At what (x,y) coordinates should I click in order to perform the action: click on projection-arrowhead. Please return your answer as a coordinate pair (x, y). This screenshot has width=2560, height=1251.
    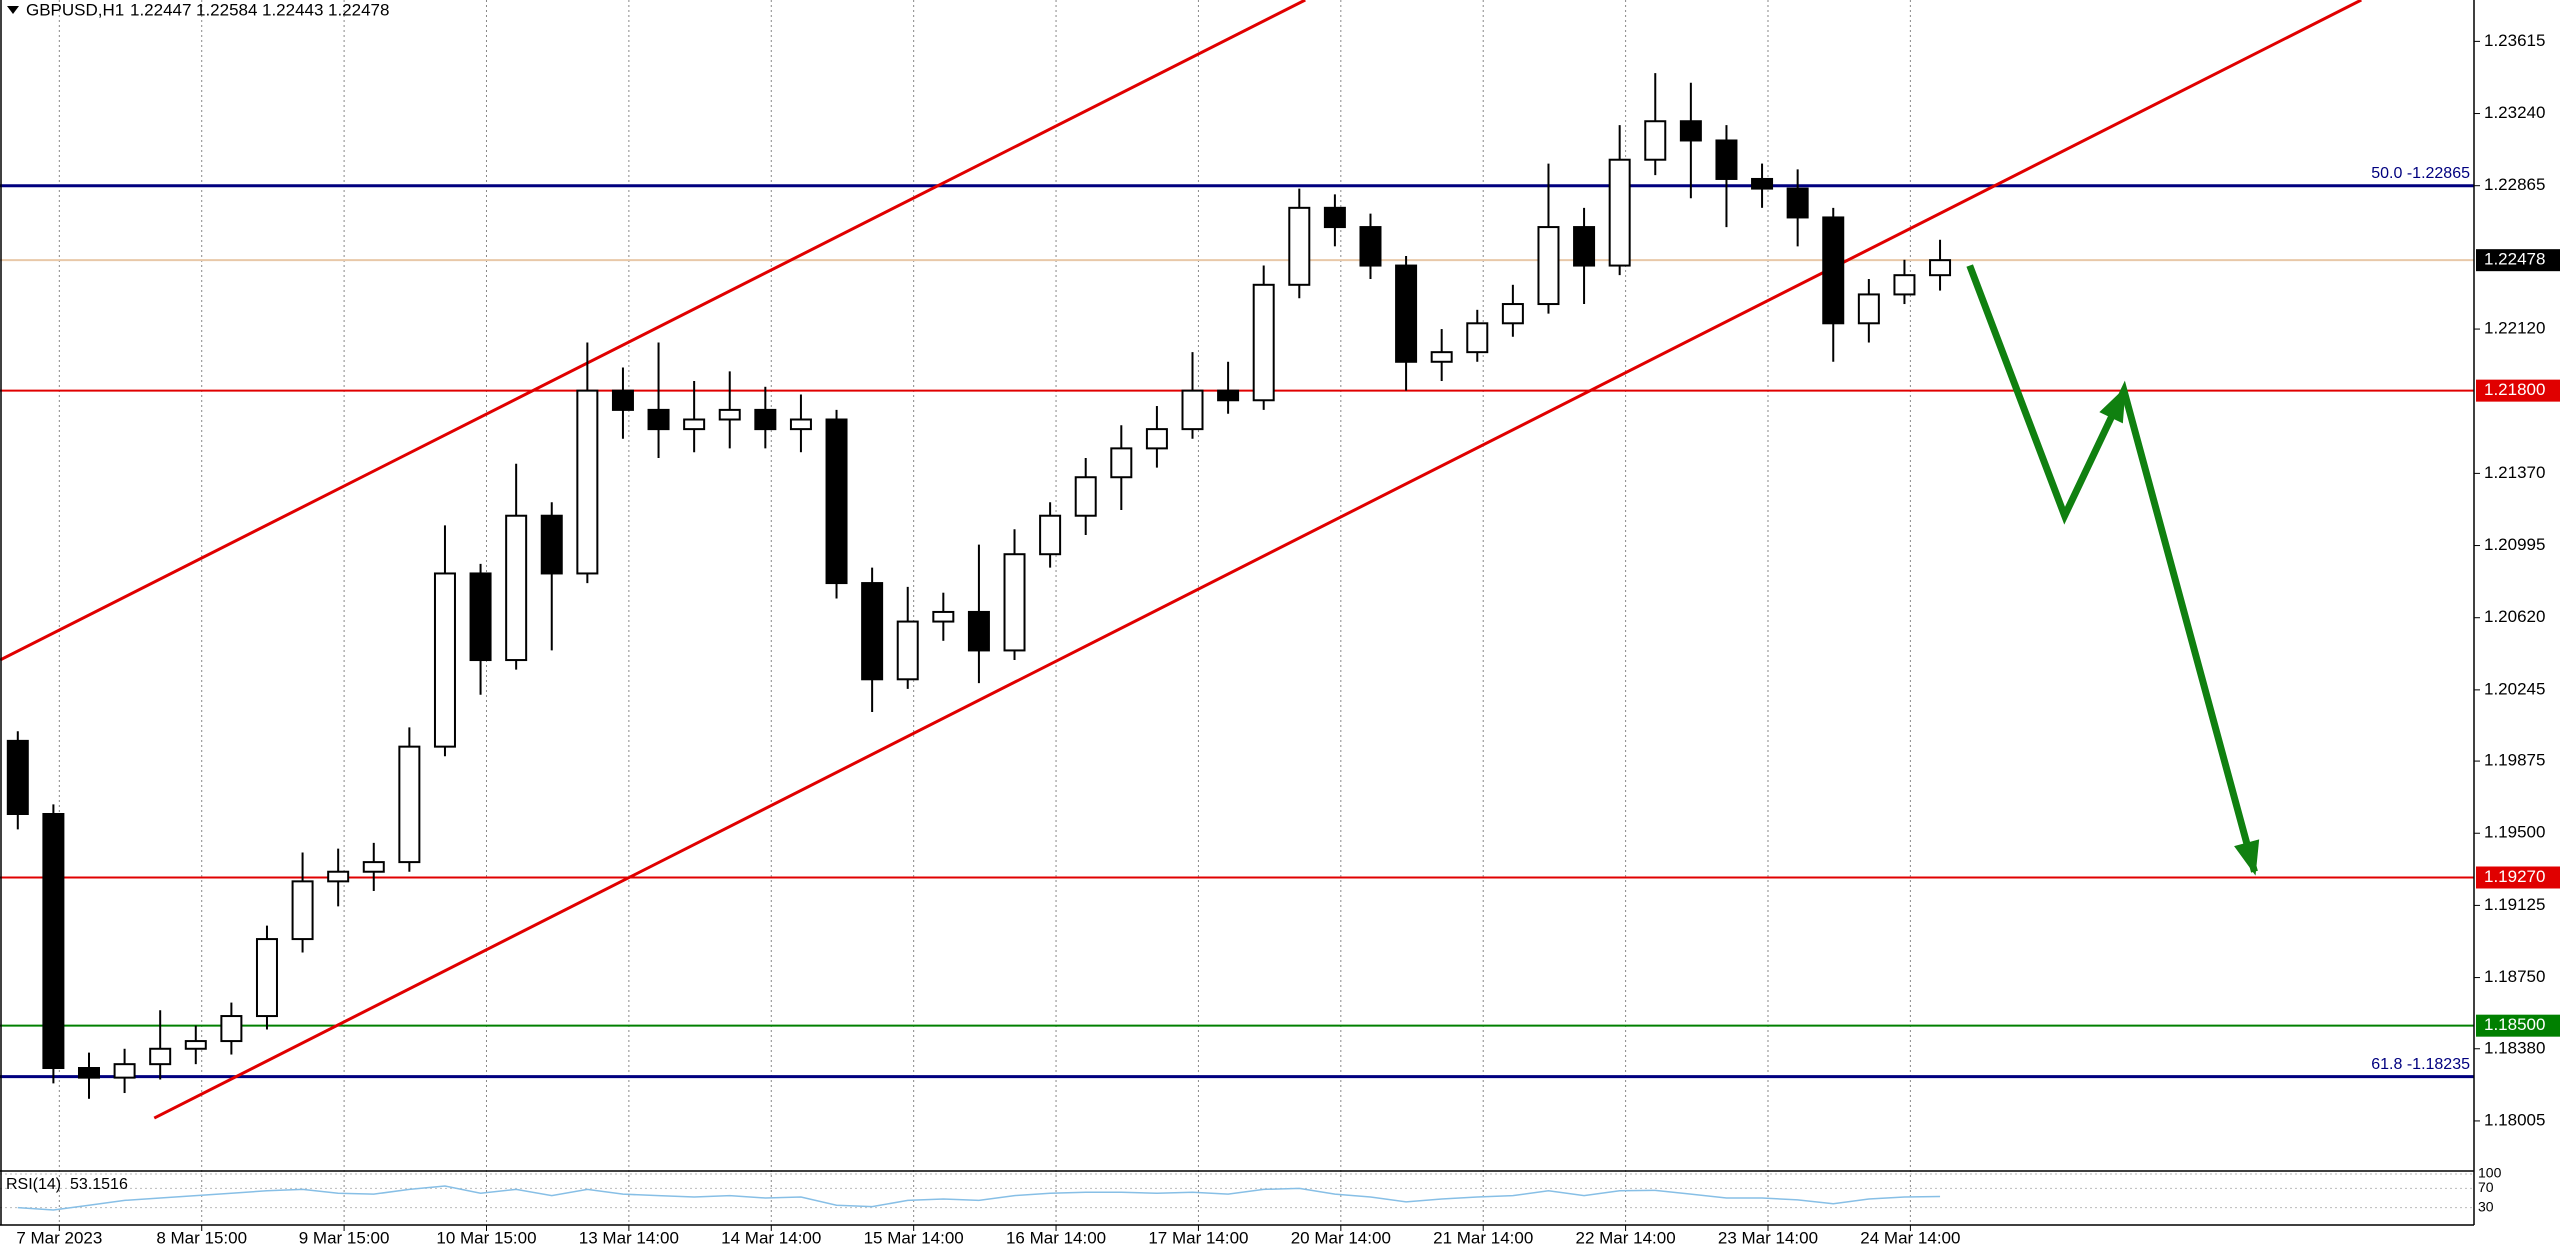
    Looking at the image, I should click on (2247, 857).